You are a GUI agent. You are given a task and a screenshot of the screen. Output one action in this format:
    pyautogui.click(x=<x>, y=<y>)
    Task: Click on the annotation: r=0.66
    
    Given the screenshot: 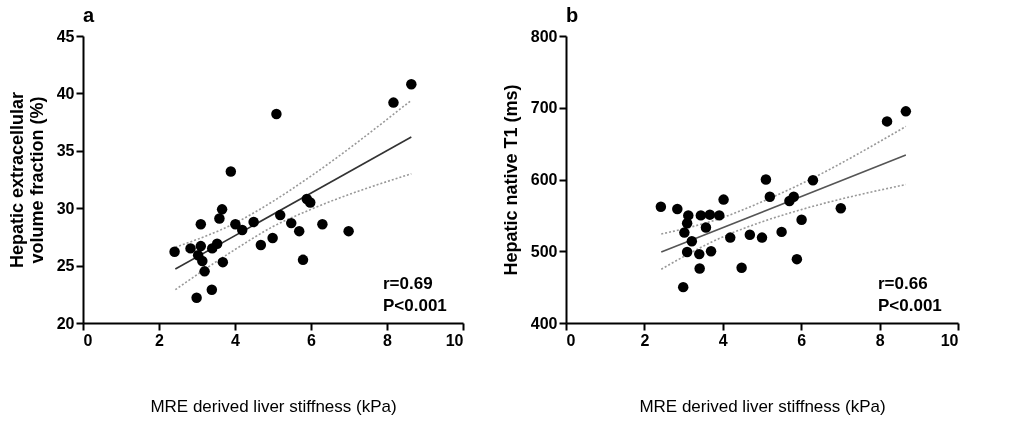 What is the action you would take?
    pyautogui.click(x=903, y=283)
    